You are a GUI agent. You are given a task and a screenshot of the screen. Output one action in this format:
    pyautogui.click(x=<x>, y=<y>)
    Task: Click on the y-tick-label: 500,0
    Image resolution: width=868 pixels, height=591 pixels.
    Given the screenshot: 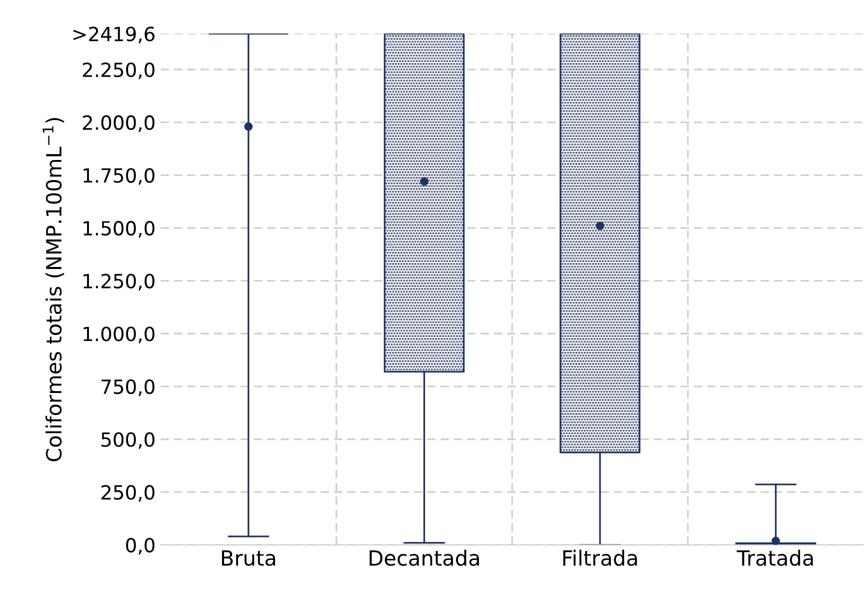 What is the action you would take?
    pyautogui.click(x=128, y=440)
    